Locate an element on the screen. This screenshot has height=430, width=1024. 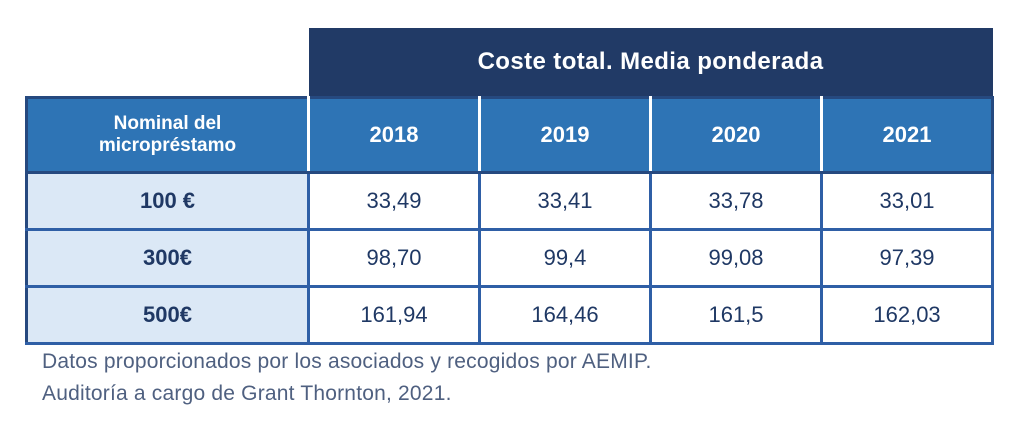
column-header-2021: 2021 is located at coordinates (908, 135).